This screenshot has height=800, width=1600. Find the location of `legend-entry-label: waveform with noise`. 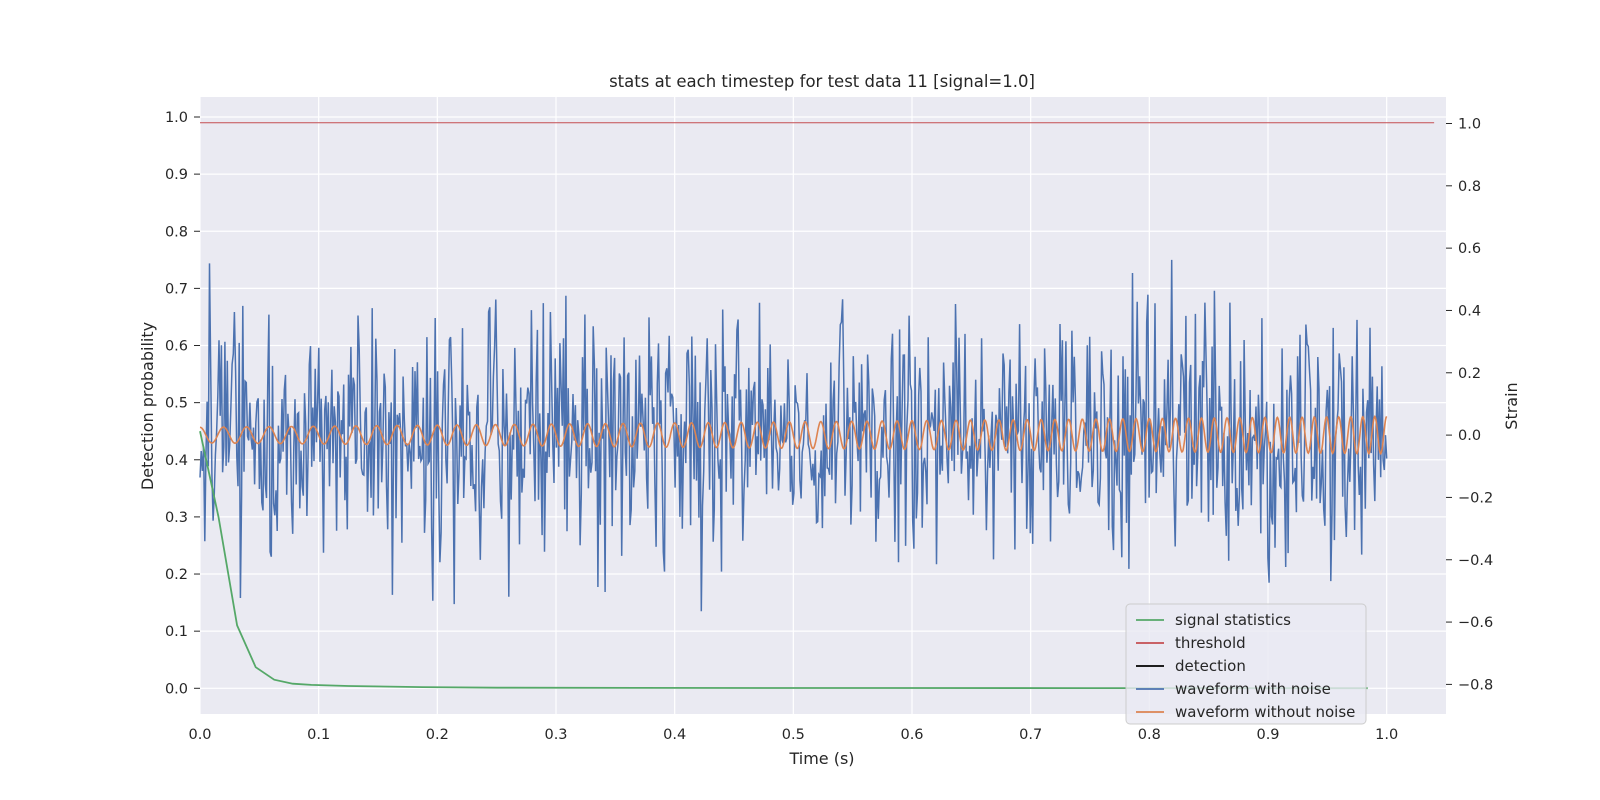

legend-entry-label: waveform with noise is located at coordinates (1253, 689).